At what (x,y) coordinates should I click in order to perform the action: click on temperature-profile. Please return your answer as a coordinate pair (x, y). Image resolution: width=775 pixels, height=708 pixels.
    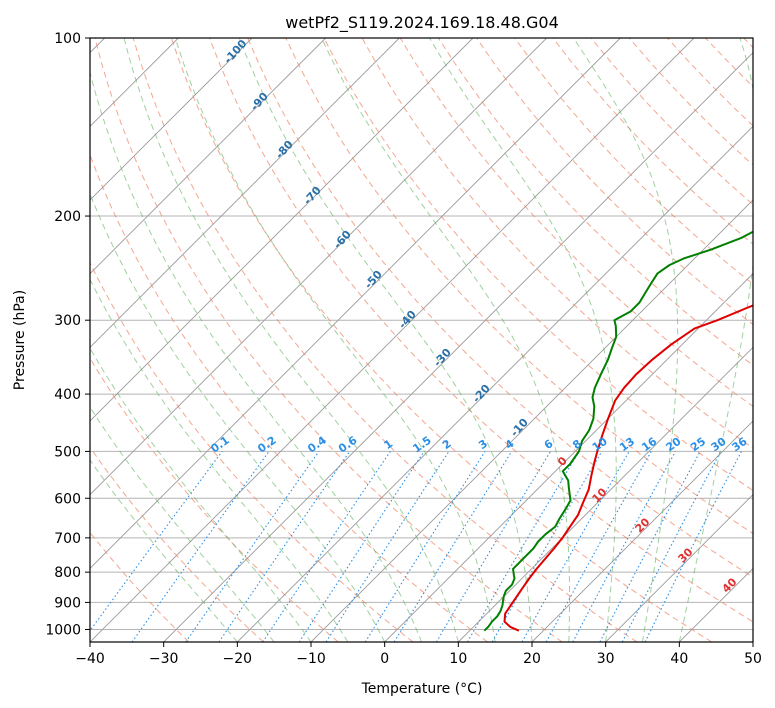
    Looking at the image, I should click on (628, 468).